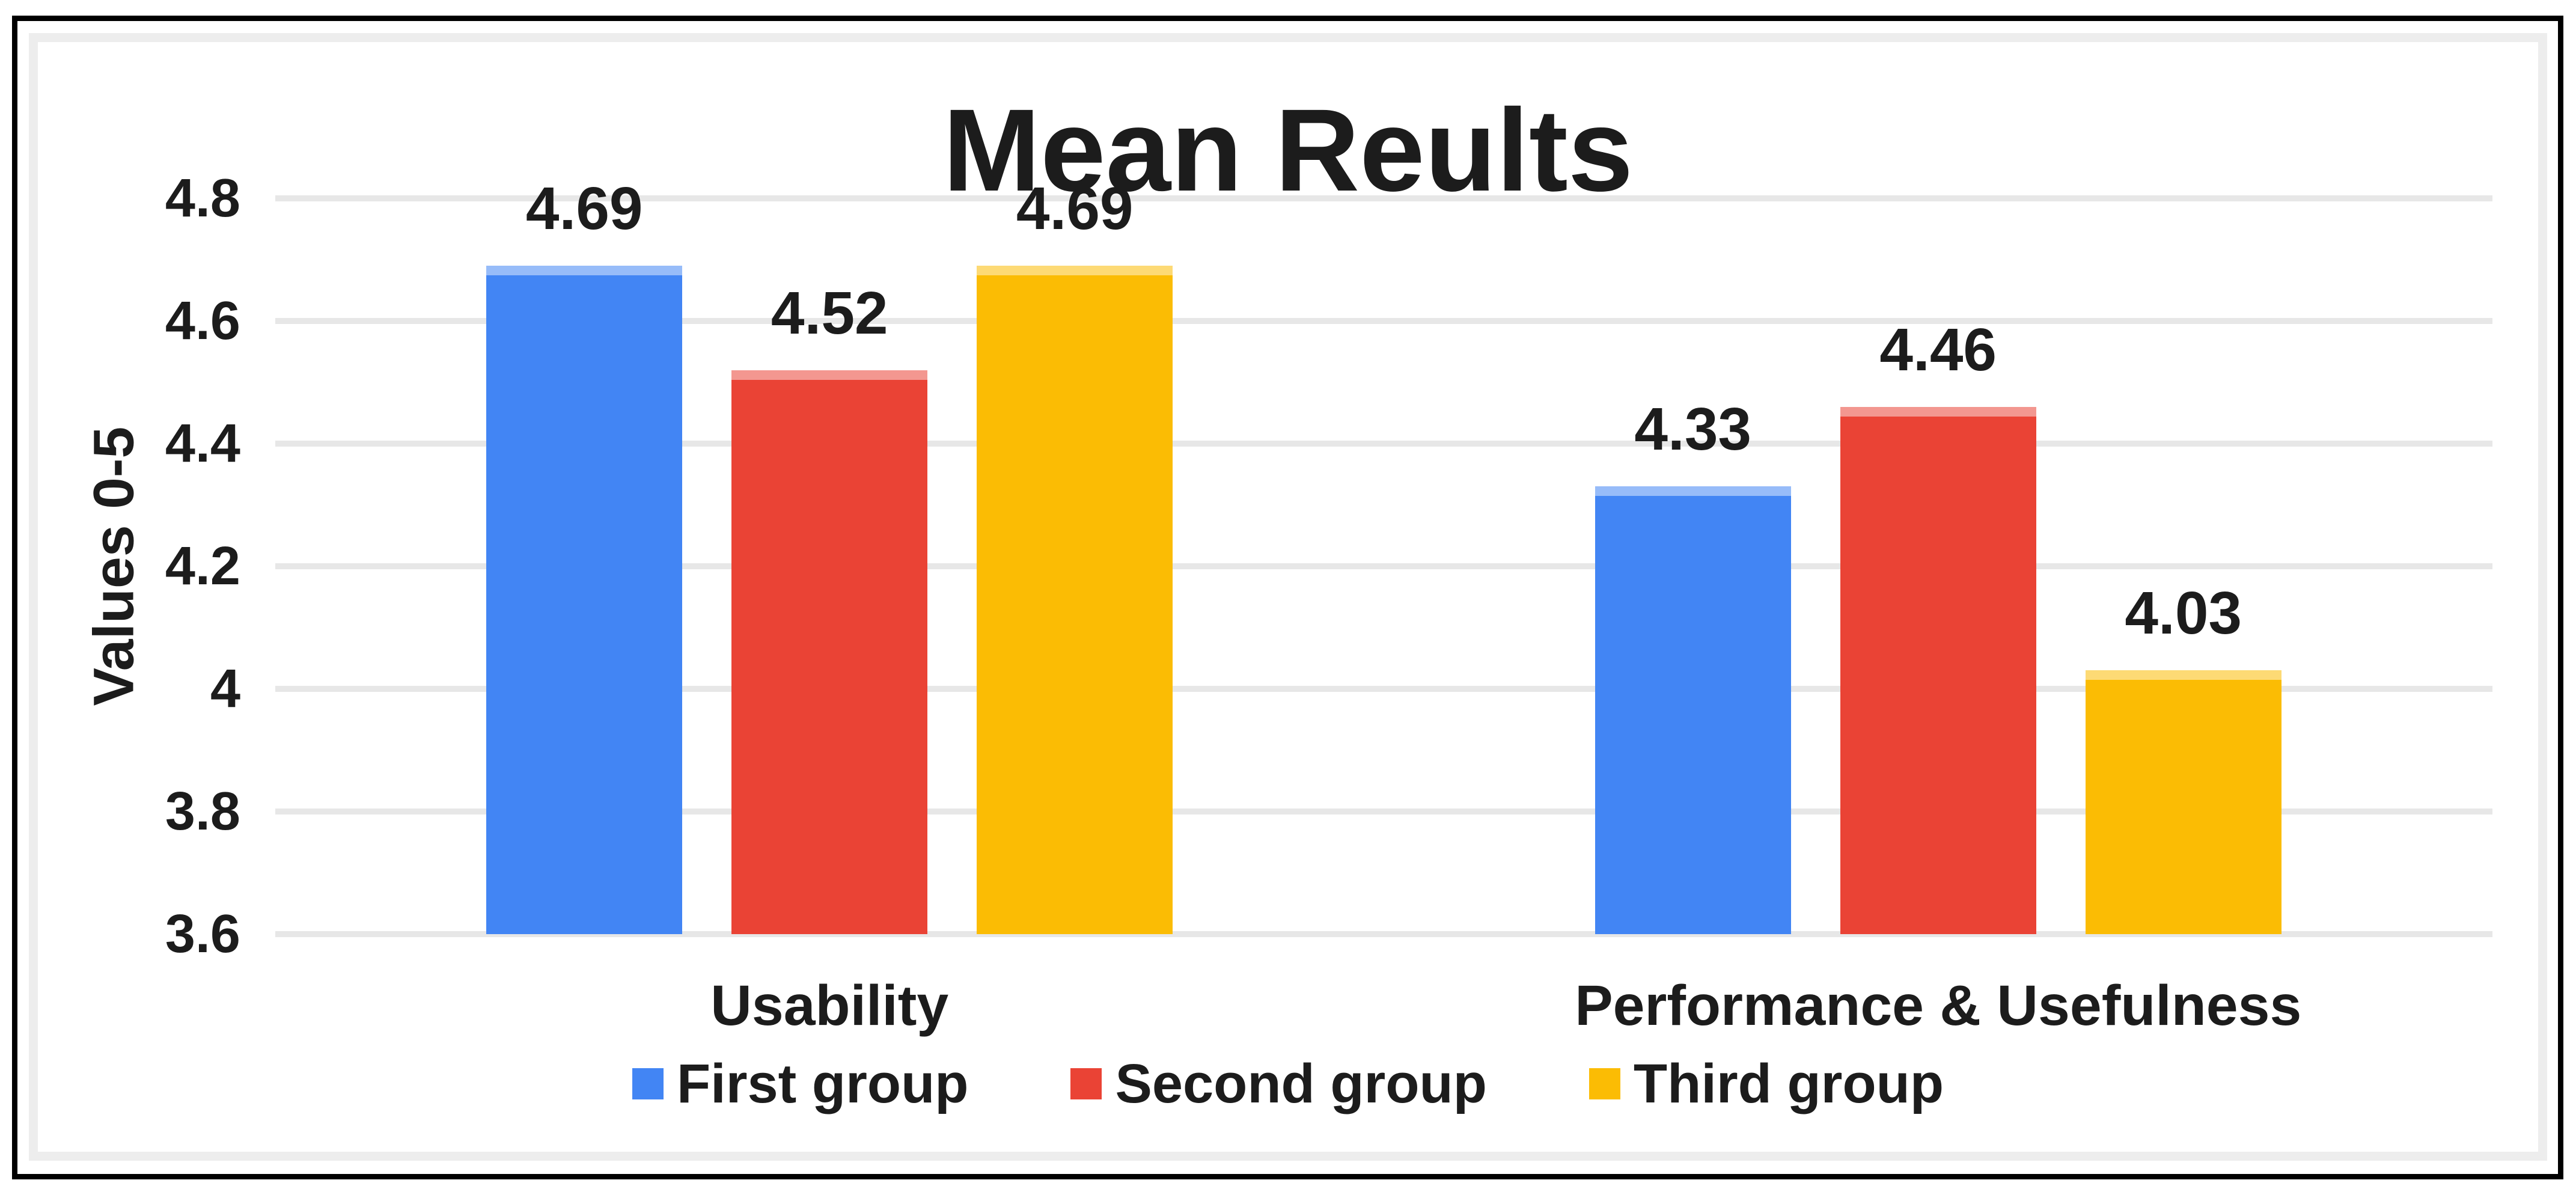  Describe the element at coordinates (114, 566) in the screenshot. I see `y-axis-title: Values 0-5` at that location.